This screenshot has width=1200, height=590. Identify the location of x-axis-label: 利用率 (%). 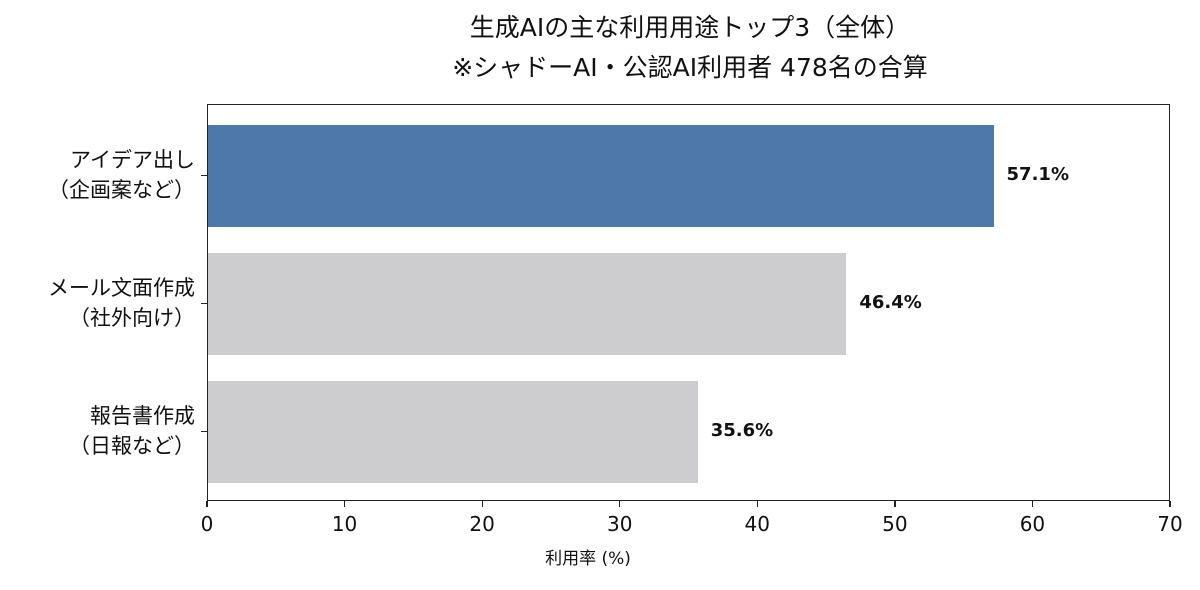
(588, 559).